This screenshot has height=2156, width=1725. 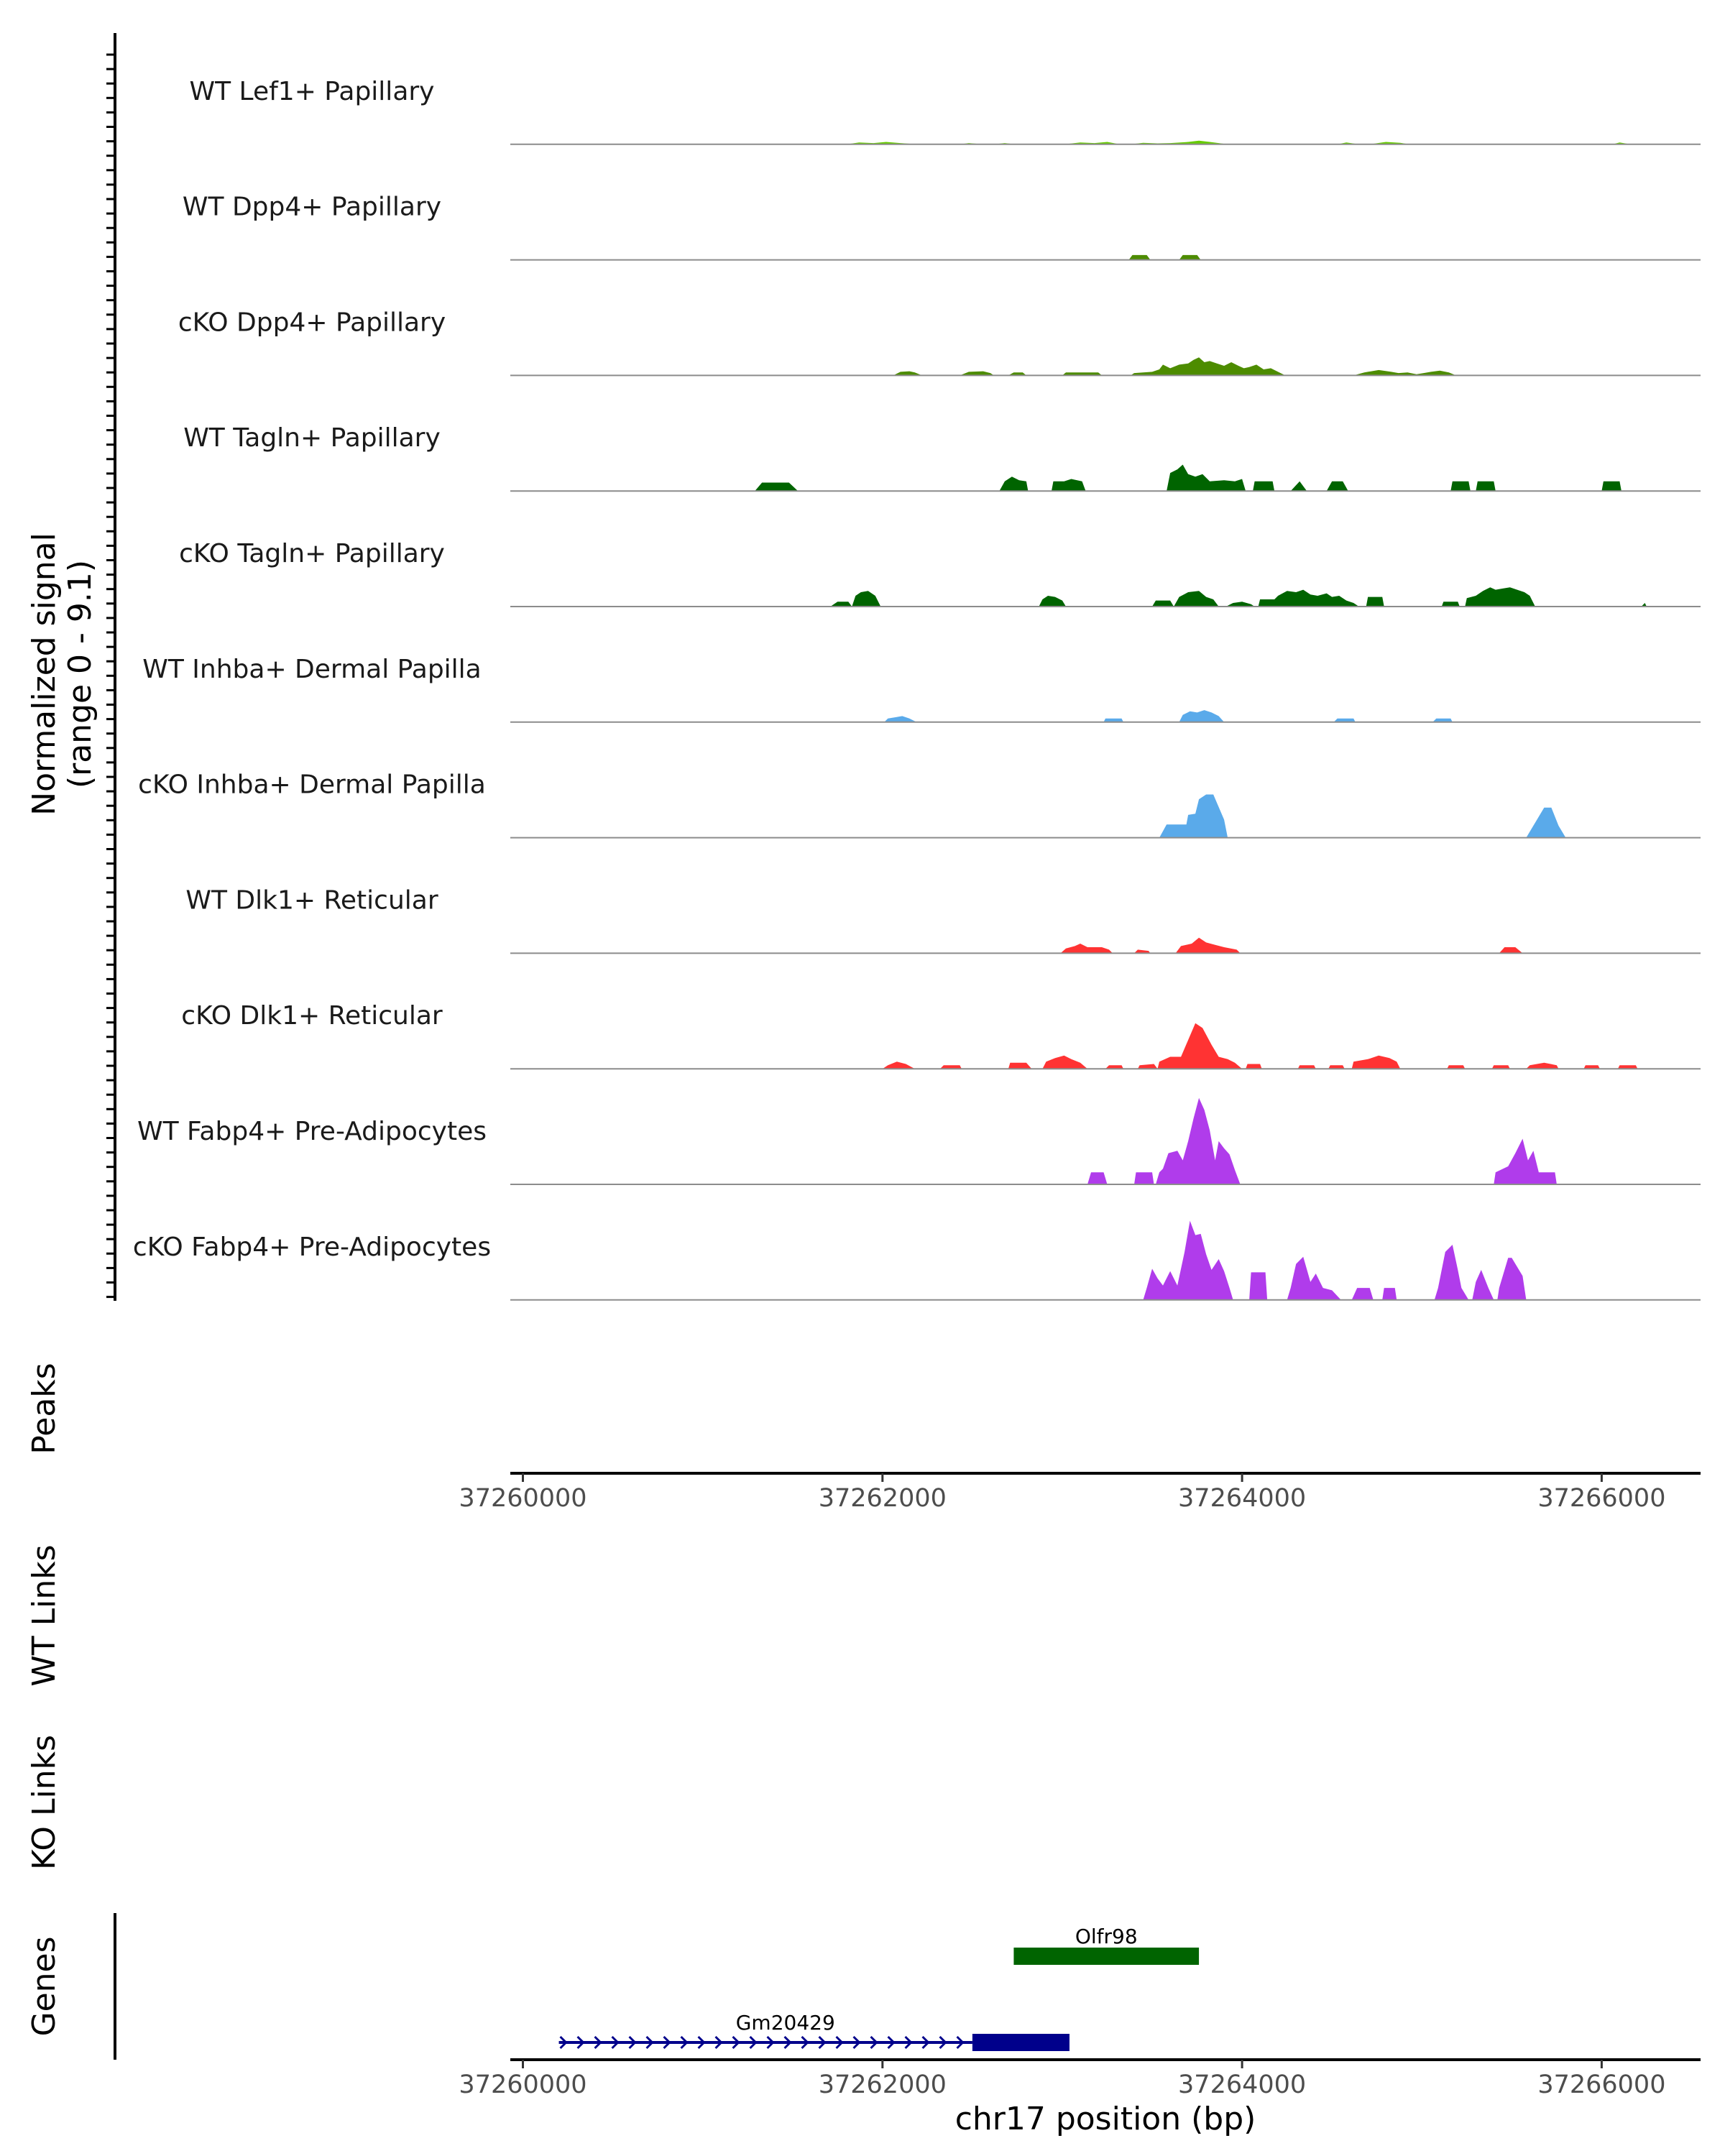 What do you see at coordinates (44, 1803) in the screenshot?
I see `ko-links-panel-label: KO Links` at bounding box center [44, 1803].